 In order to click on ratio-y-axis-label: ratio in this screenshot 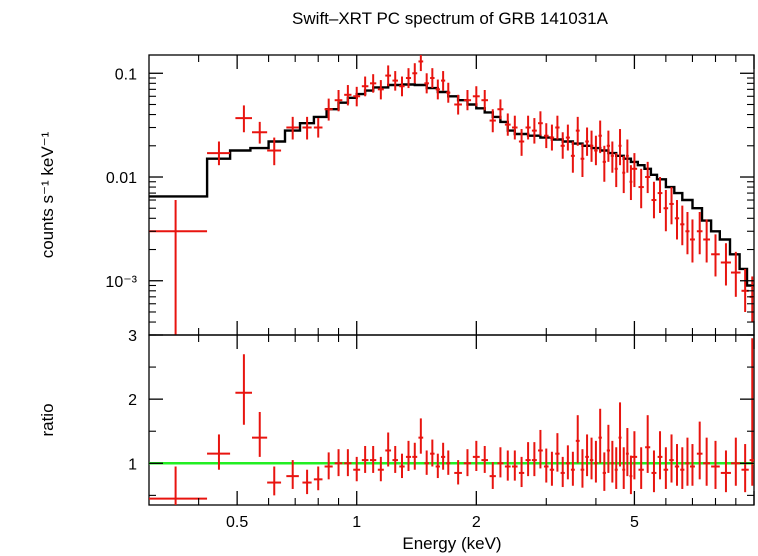, I will do `click(47, 419)`.